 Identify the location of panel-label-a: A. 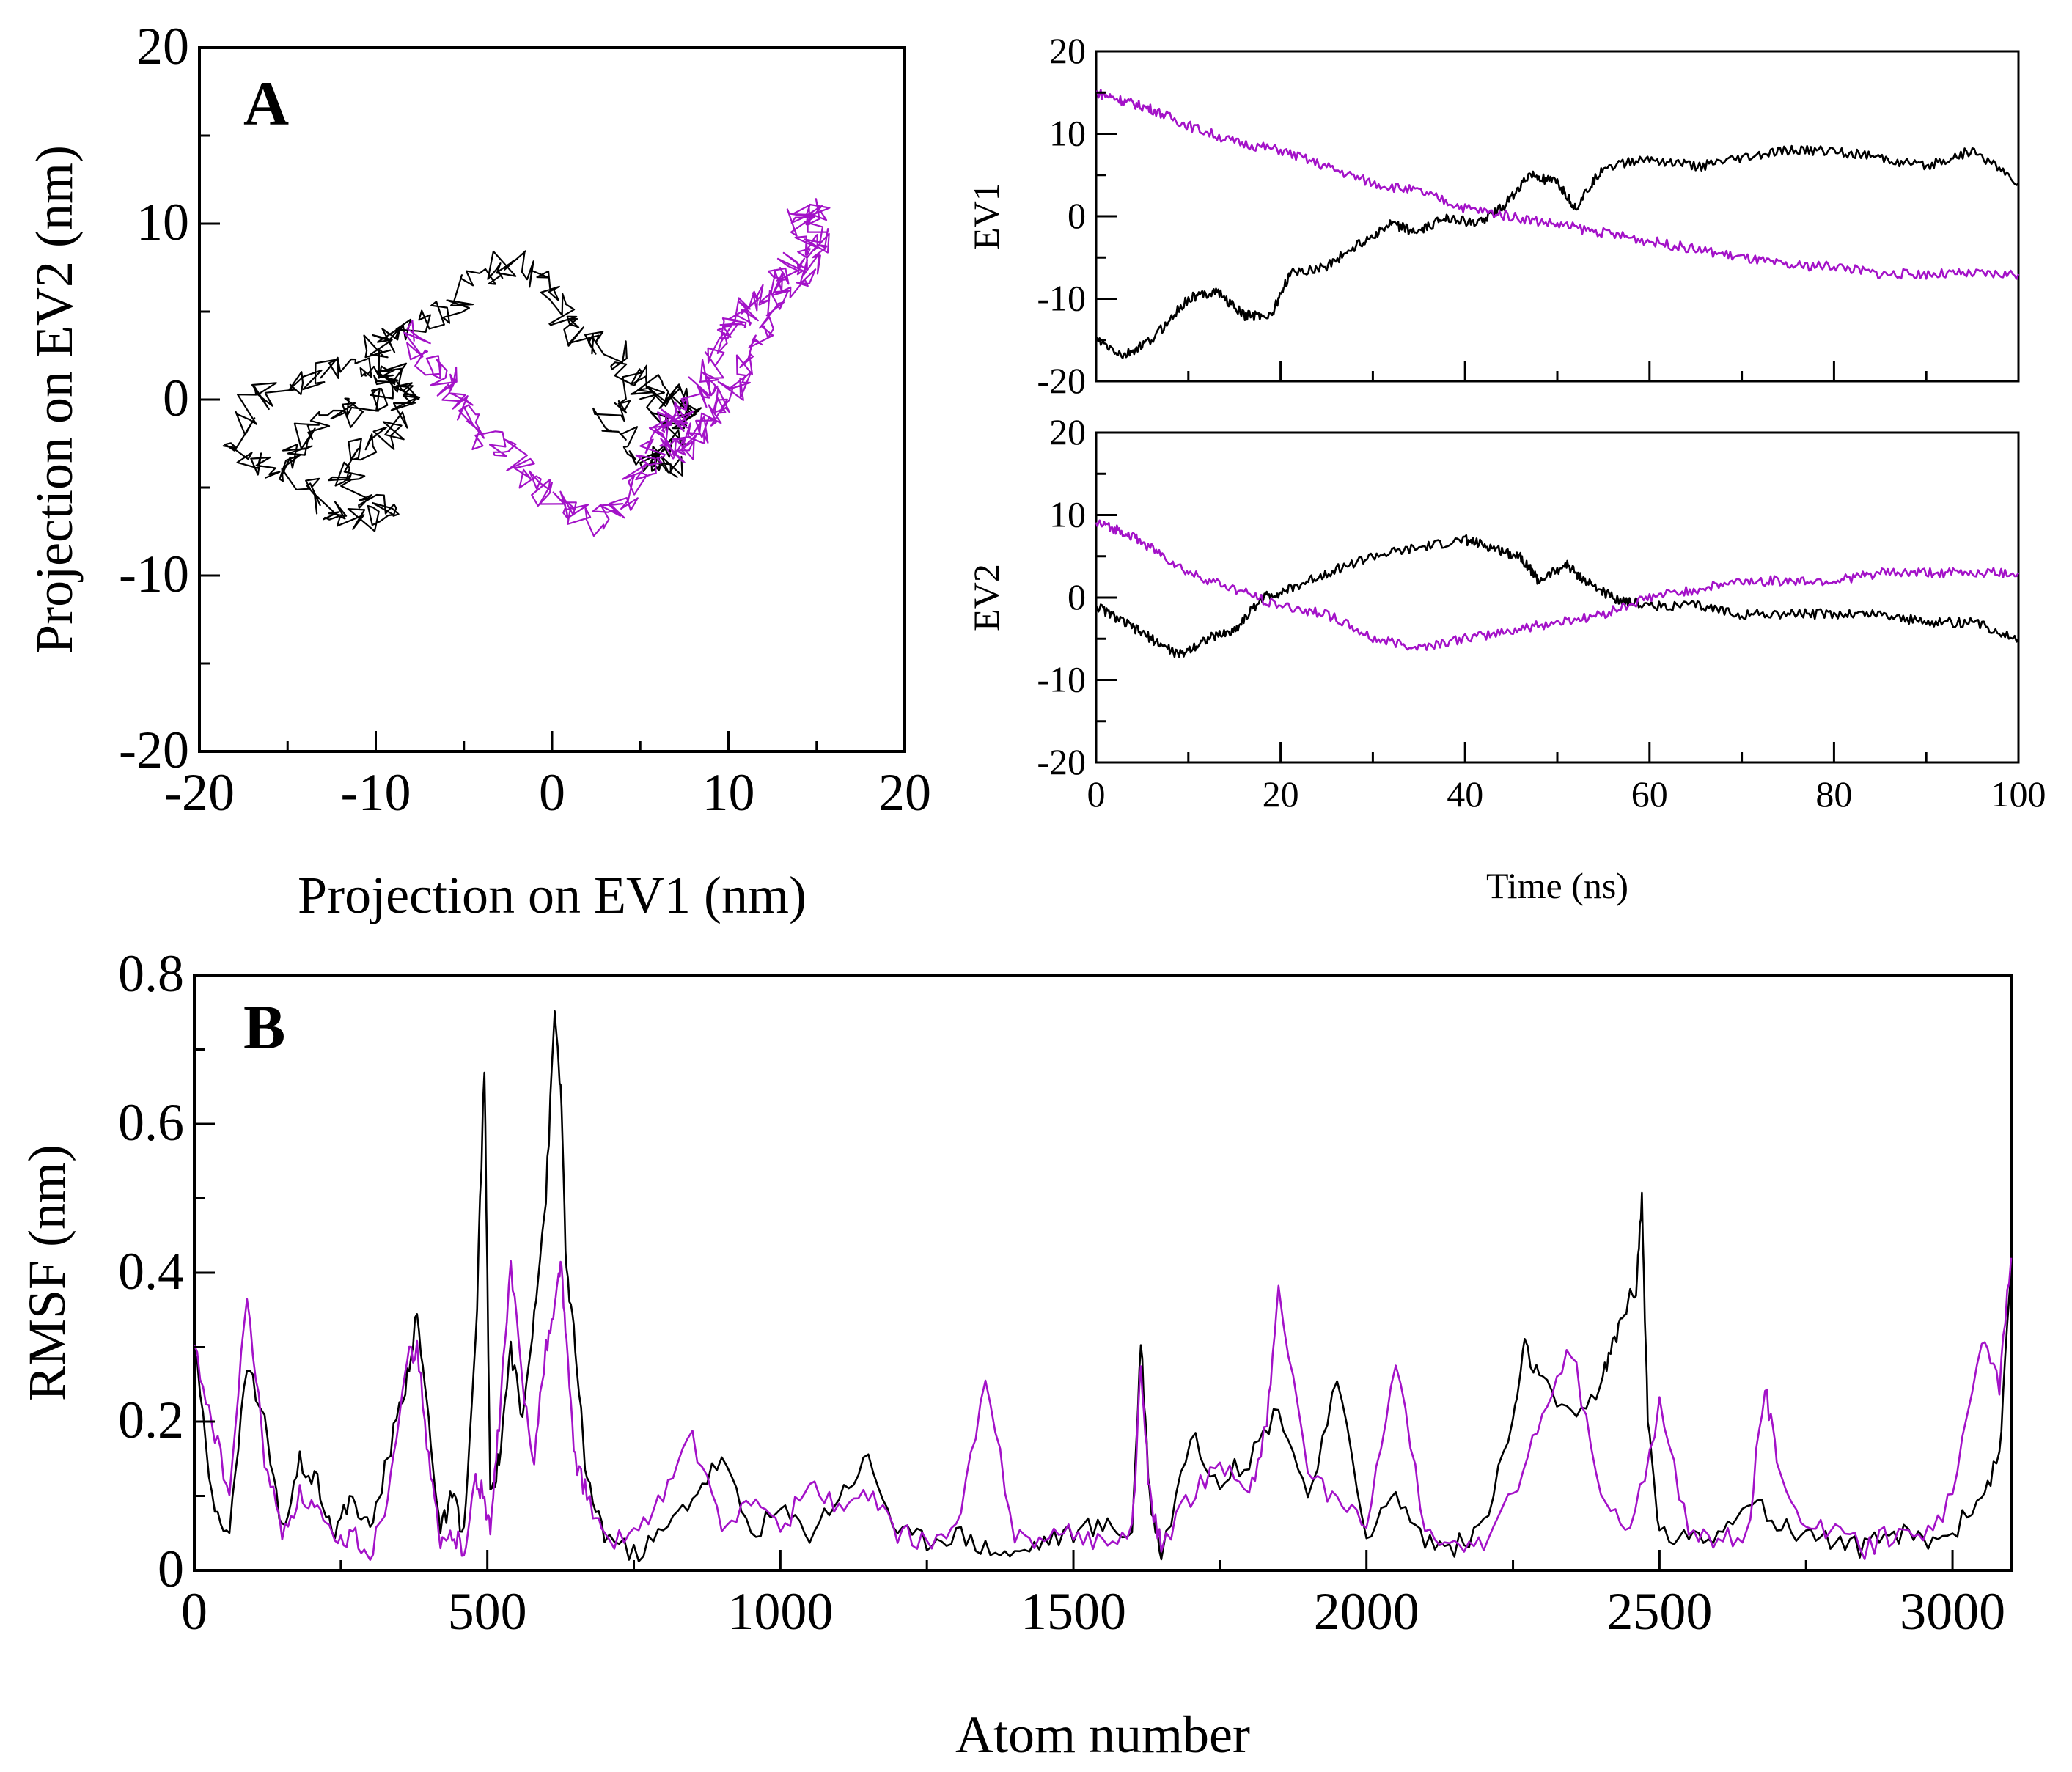
(266, 104).